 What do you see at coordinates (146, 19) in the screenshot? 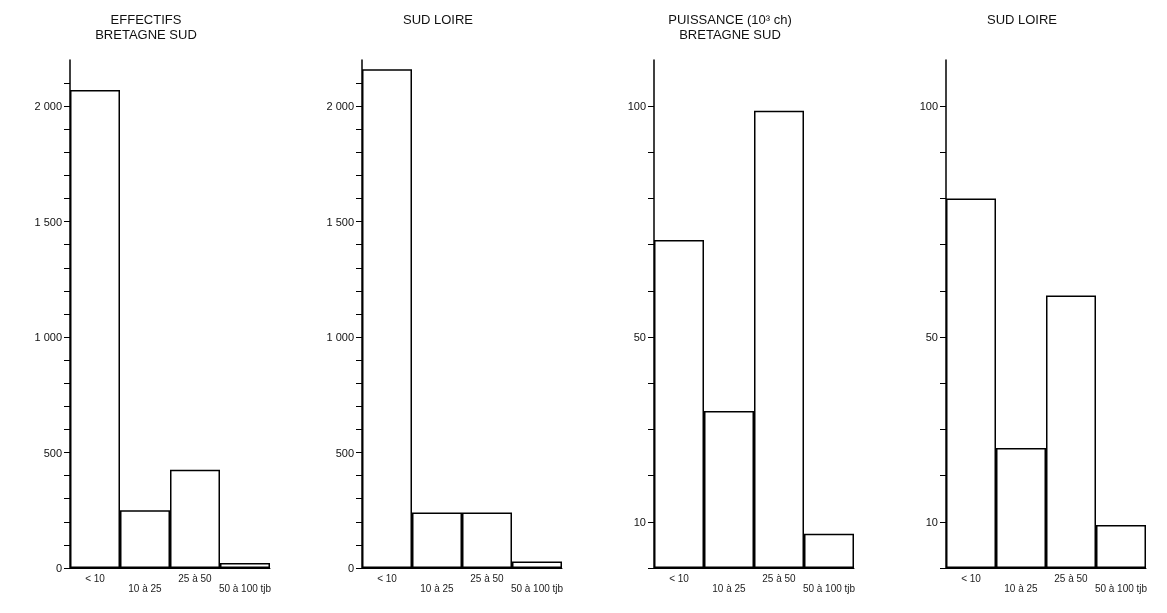
I see `chart-title: EFFECTIFS` at bounding box center [146, 19].